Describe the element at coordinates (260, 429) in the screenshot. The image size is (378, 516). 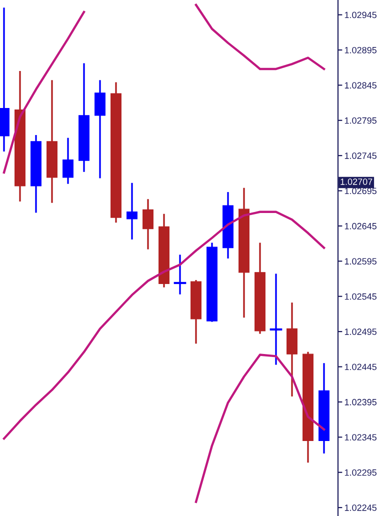
I see `line-series` at that location.